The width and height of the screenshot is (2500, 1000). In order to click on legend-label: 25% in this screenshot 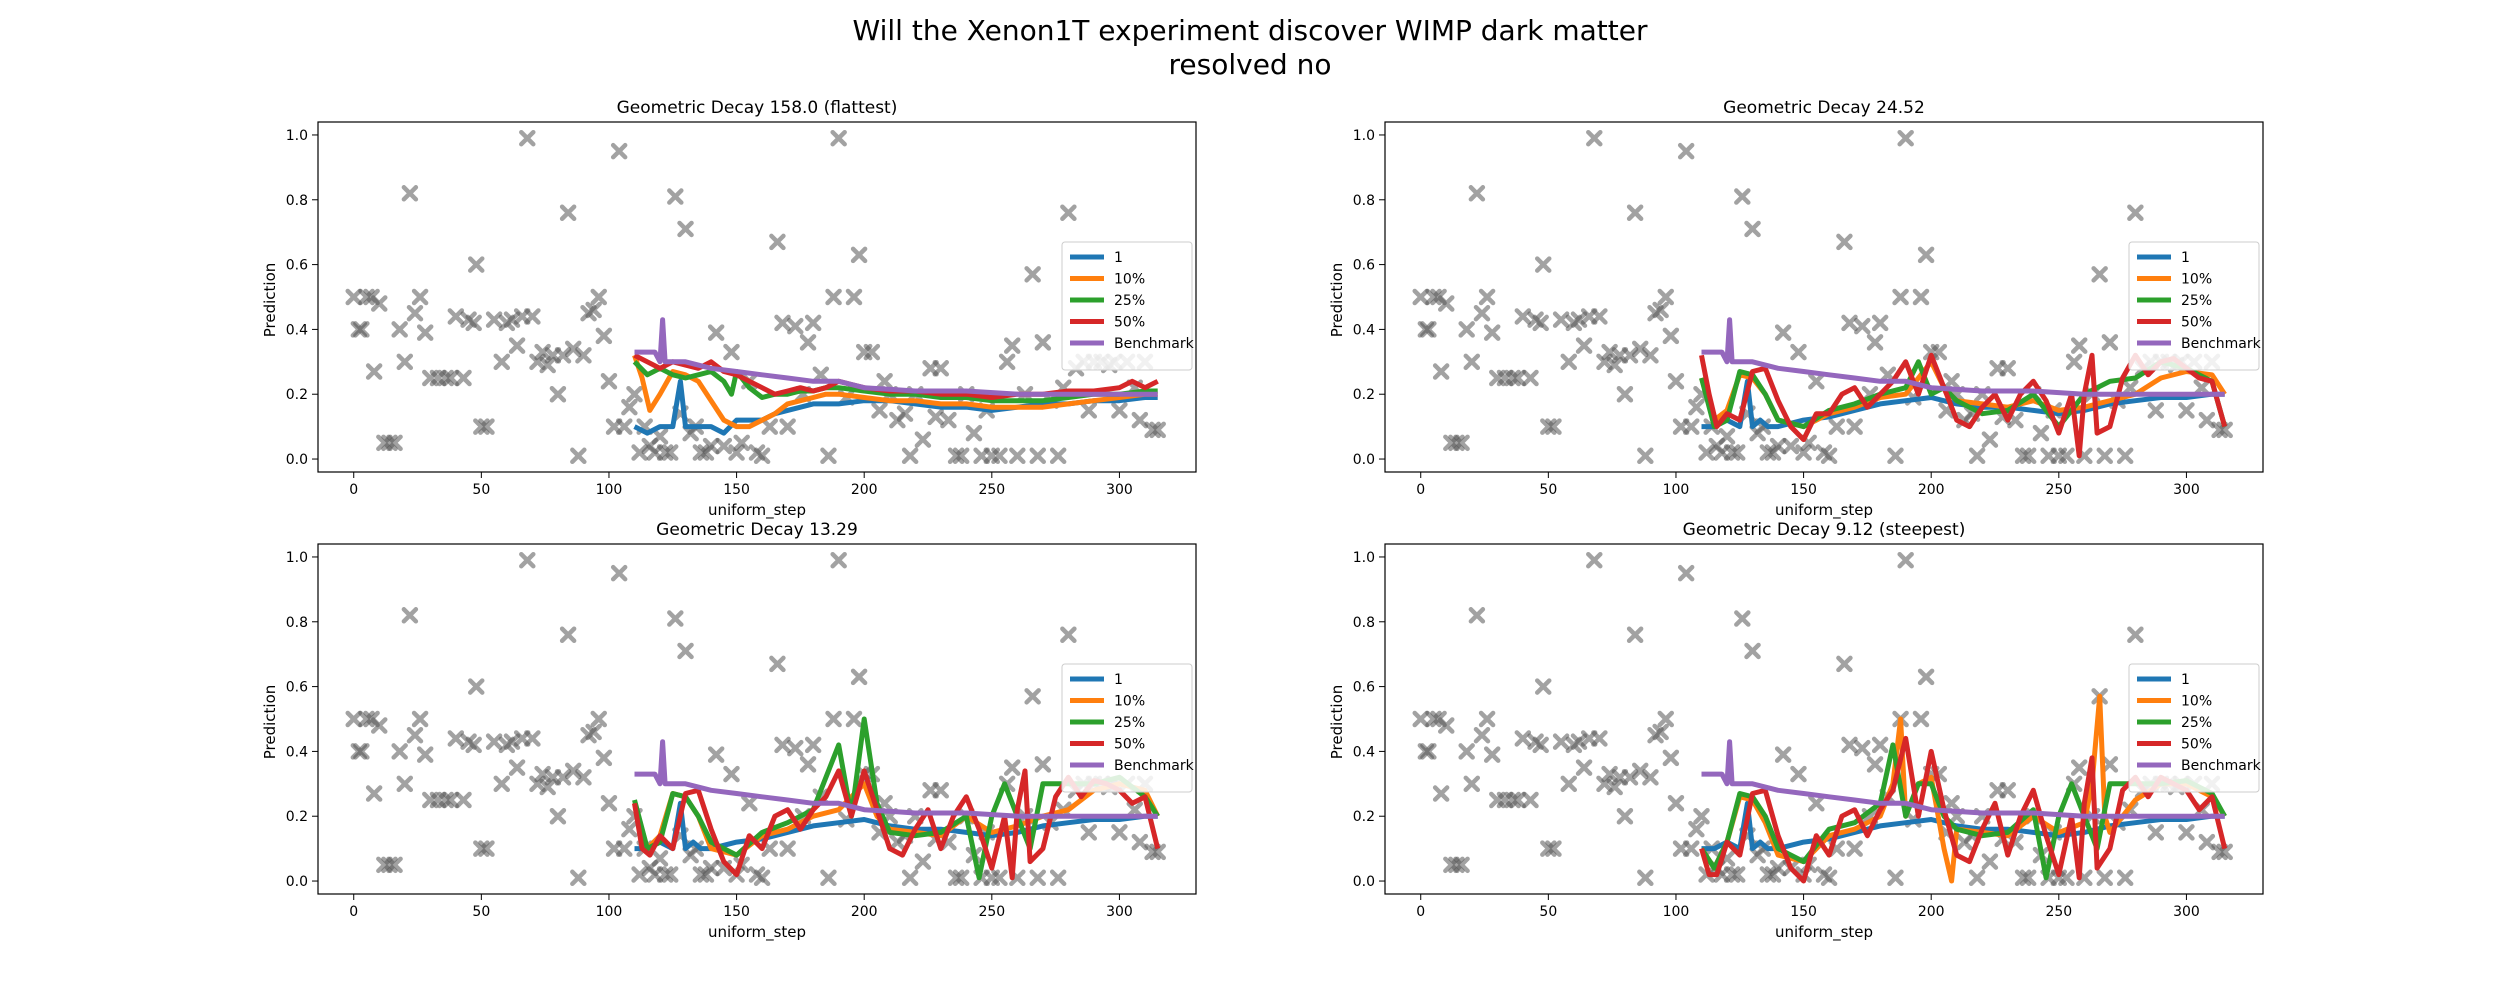, I will do `click(1129, 301)`.